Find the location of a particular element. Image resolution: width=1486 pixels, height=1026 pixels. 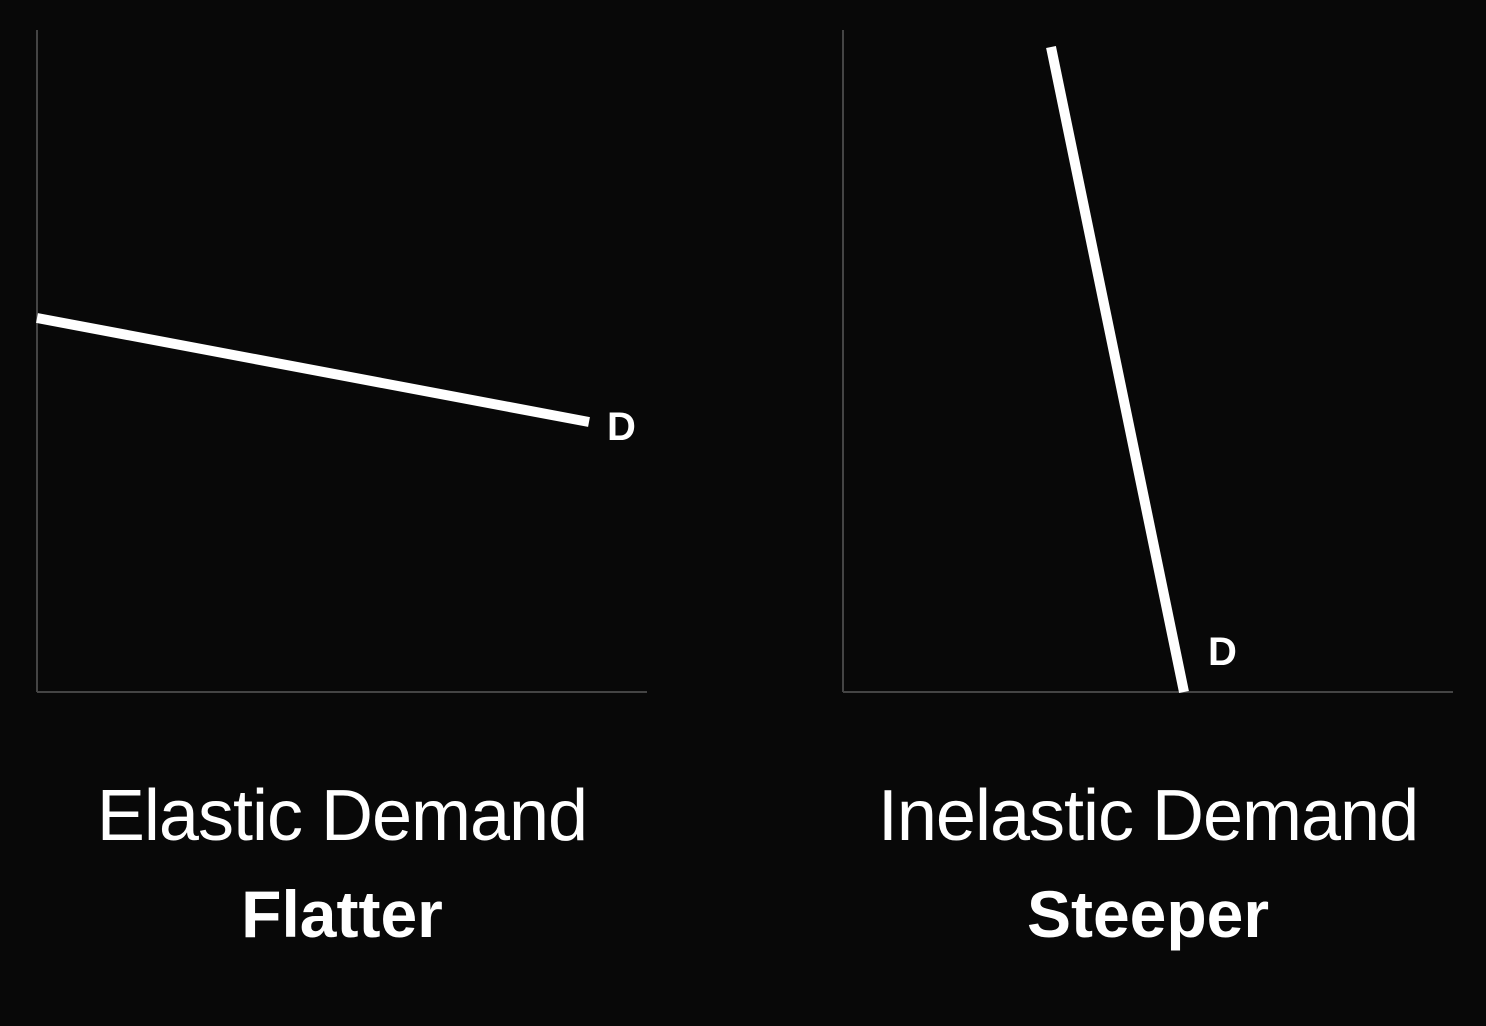

elastic-demand-subtitle: Flatter is located at coordinates (342, 914).